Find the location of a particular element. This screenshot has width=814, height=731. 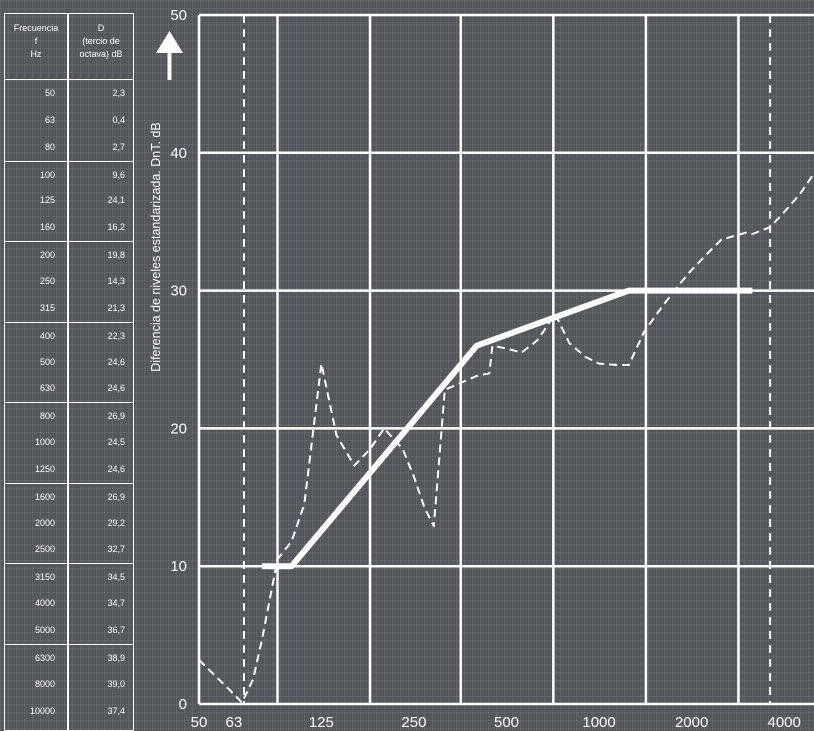

frequency-cell: 2500 is located at coordinates (44, 549).